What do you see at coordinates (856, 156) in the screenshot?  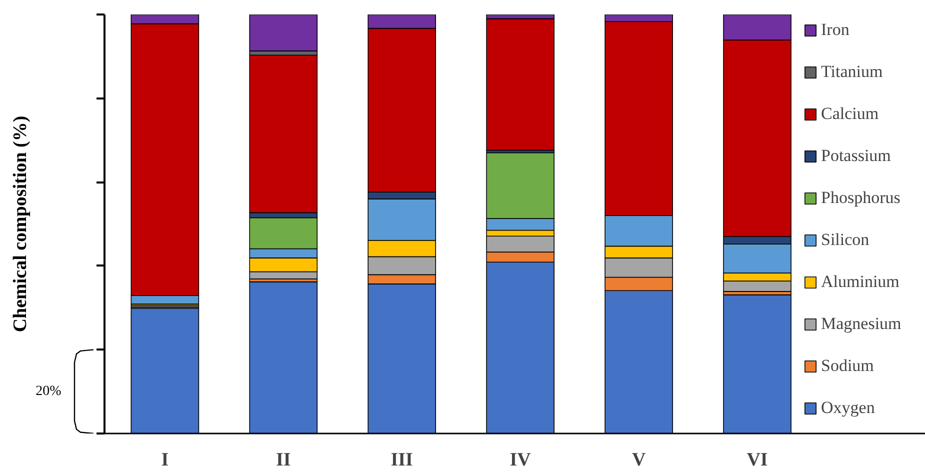 I see `legend-label: Potassium` at bounding box center [856, 156].